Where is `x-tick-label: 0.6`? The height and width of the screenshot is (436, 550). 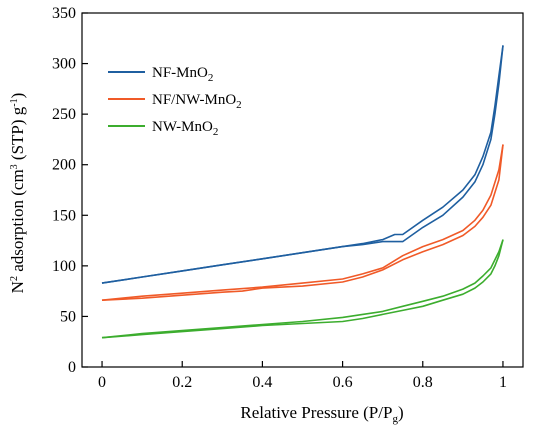 x-tick-label: 0.6 is located at coordinates (343, 382).